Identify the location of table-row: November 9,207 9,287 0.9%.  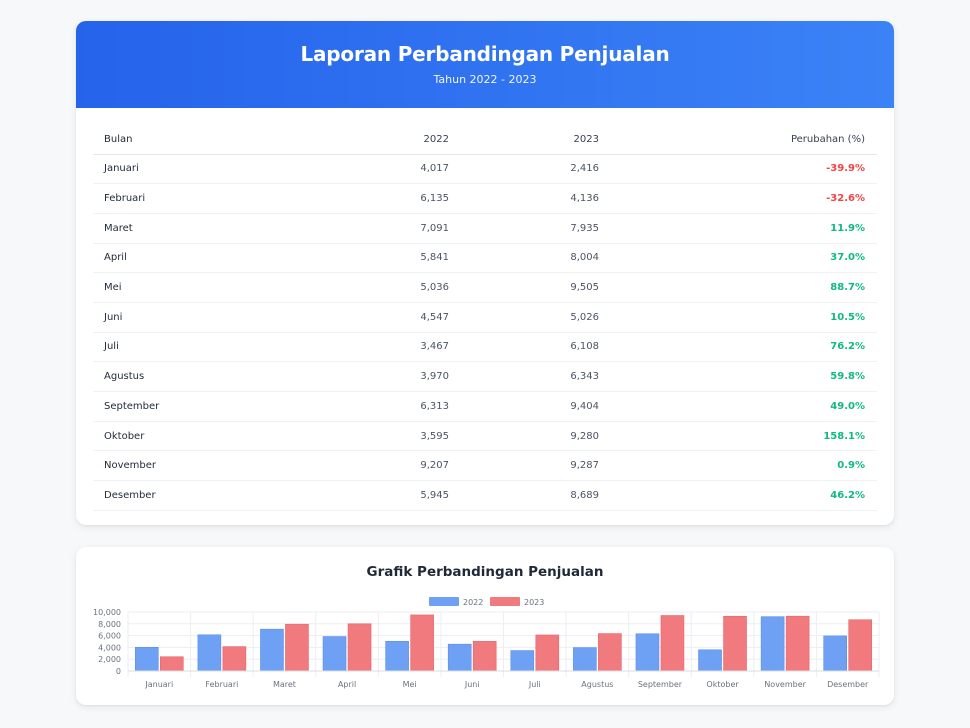
(485, 466).